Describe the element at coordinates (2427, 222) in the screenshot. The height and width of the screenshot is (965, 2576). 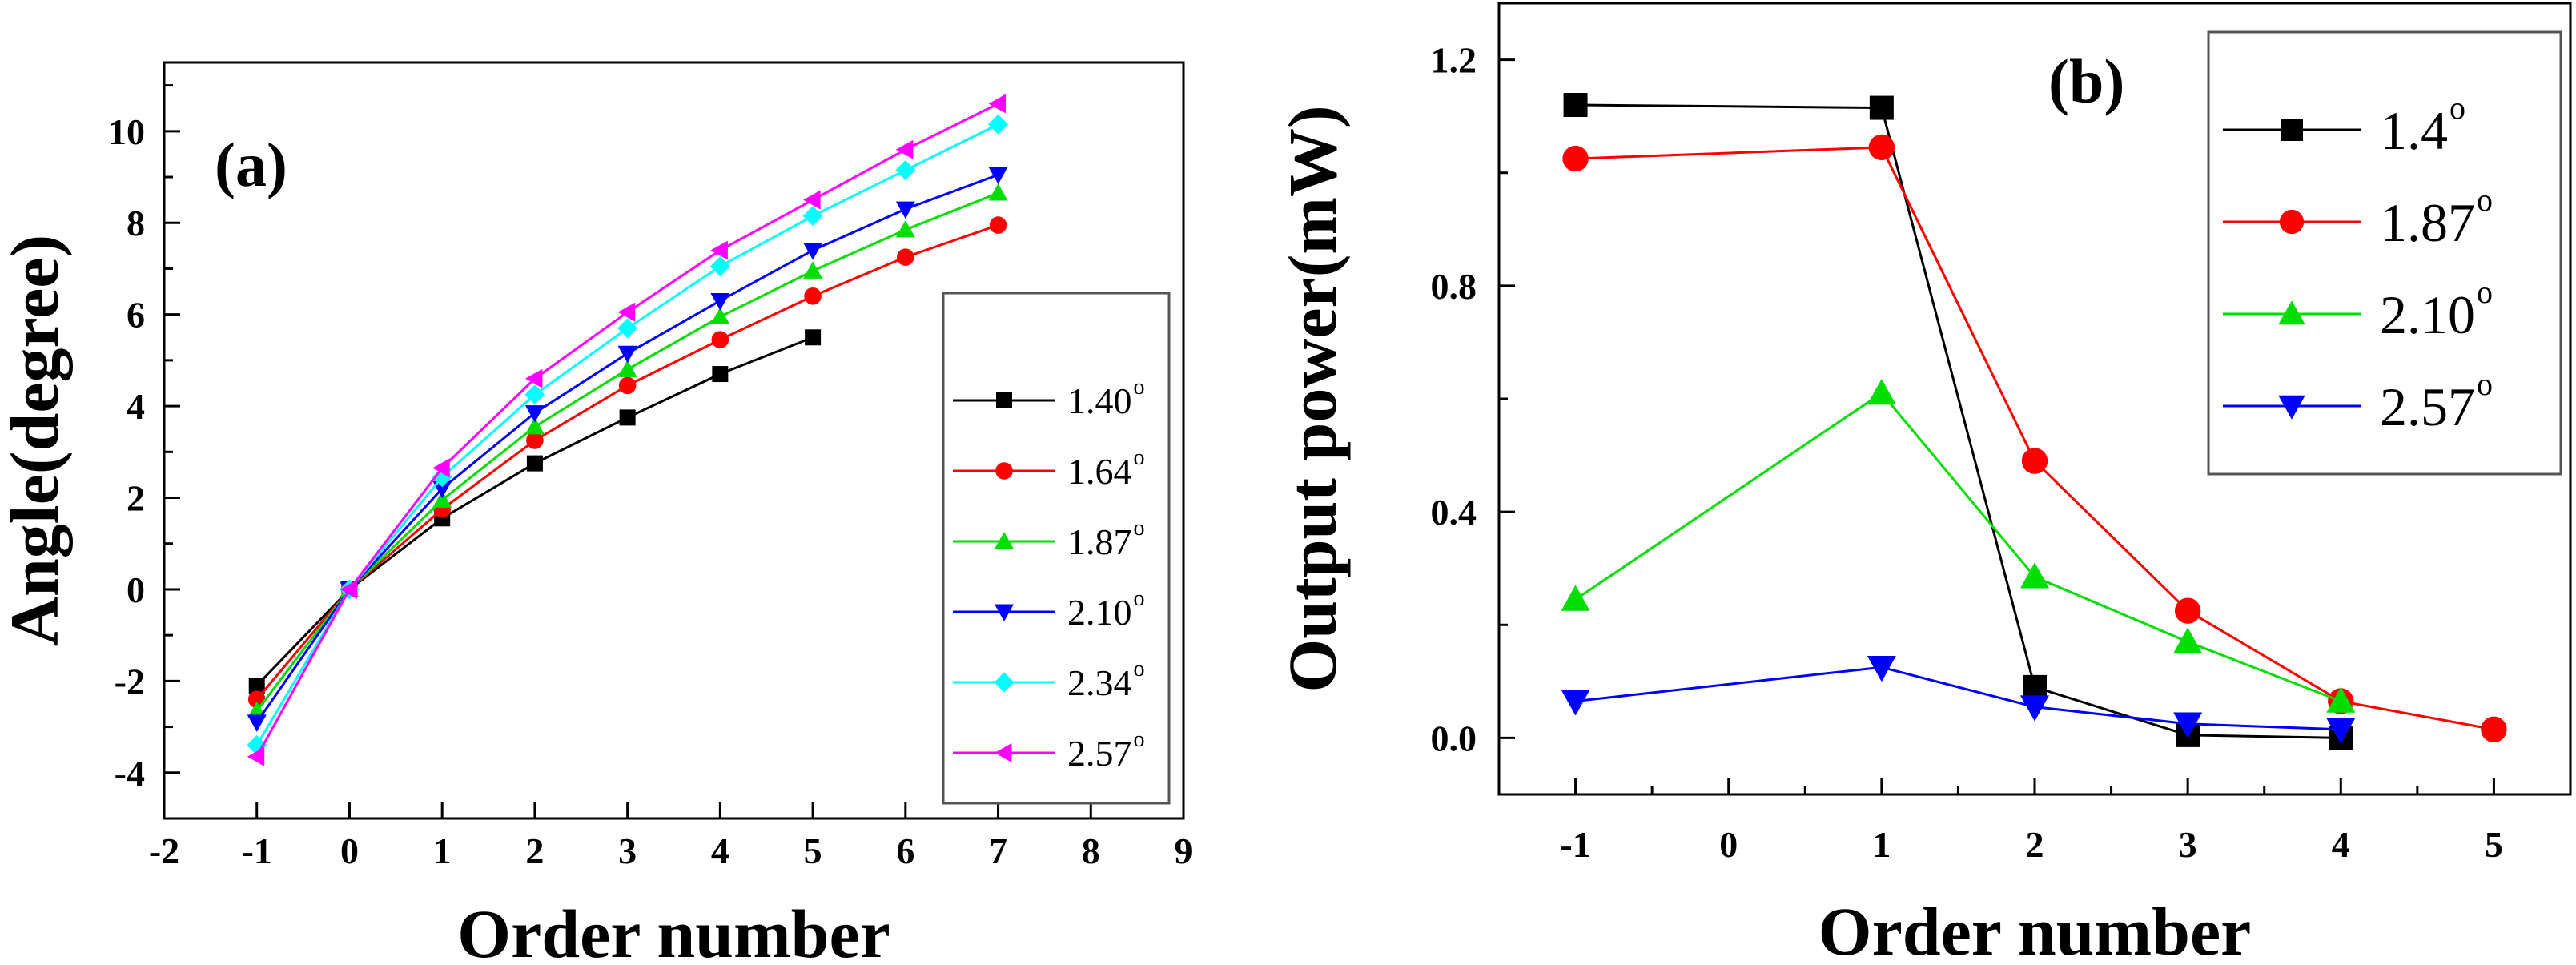
I see `panel-b-legend-label: 1.87` at that location.